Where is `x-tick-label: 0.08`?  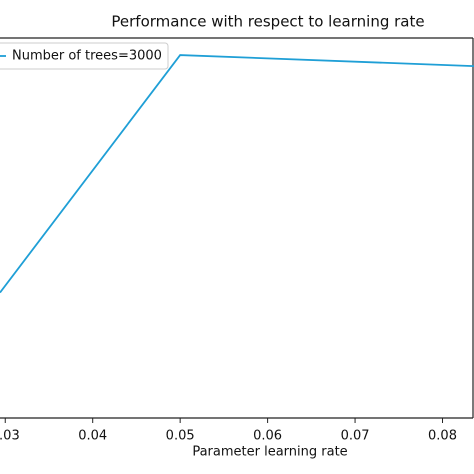
x-tick-label: 0.08 is located at coordinates (442, 436).